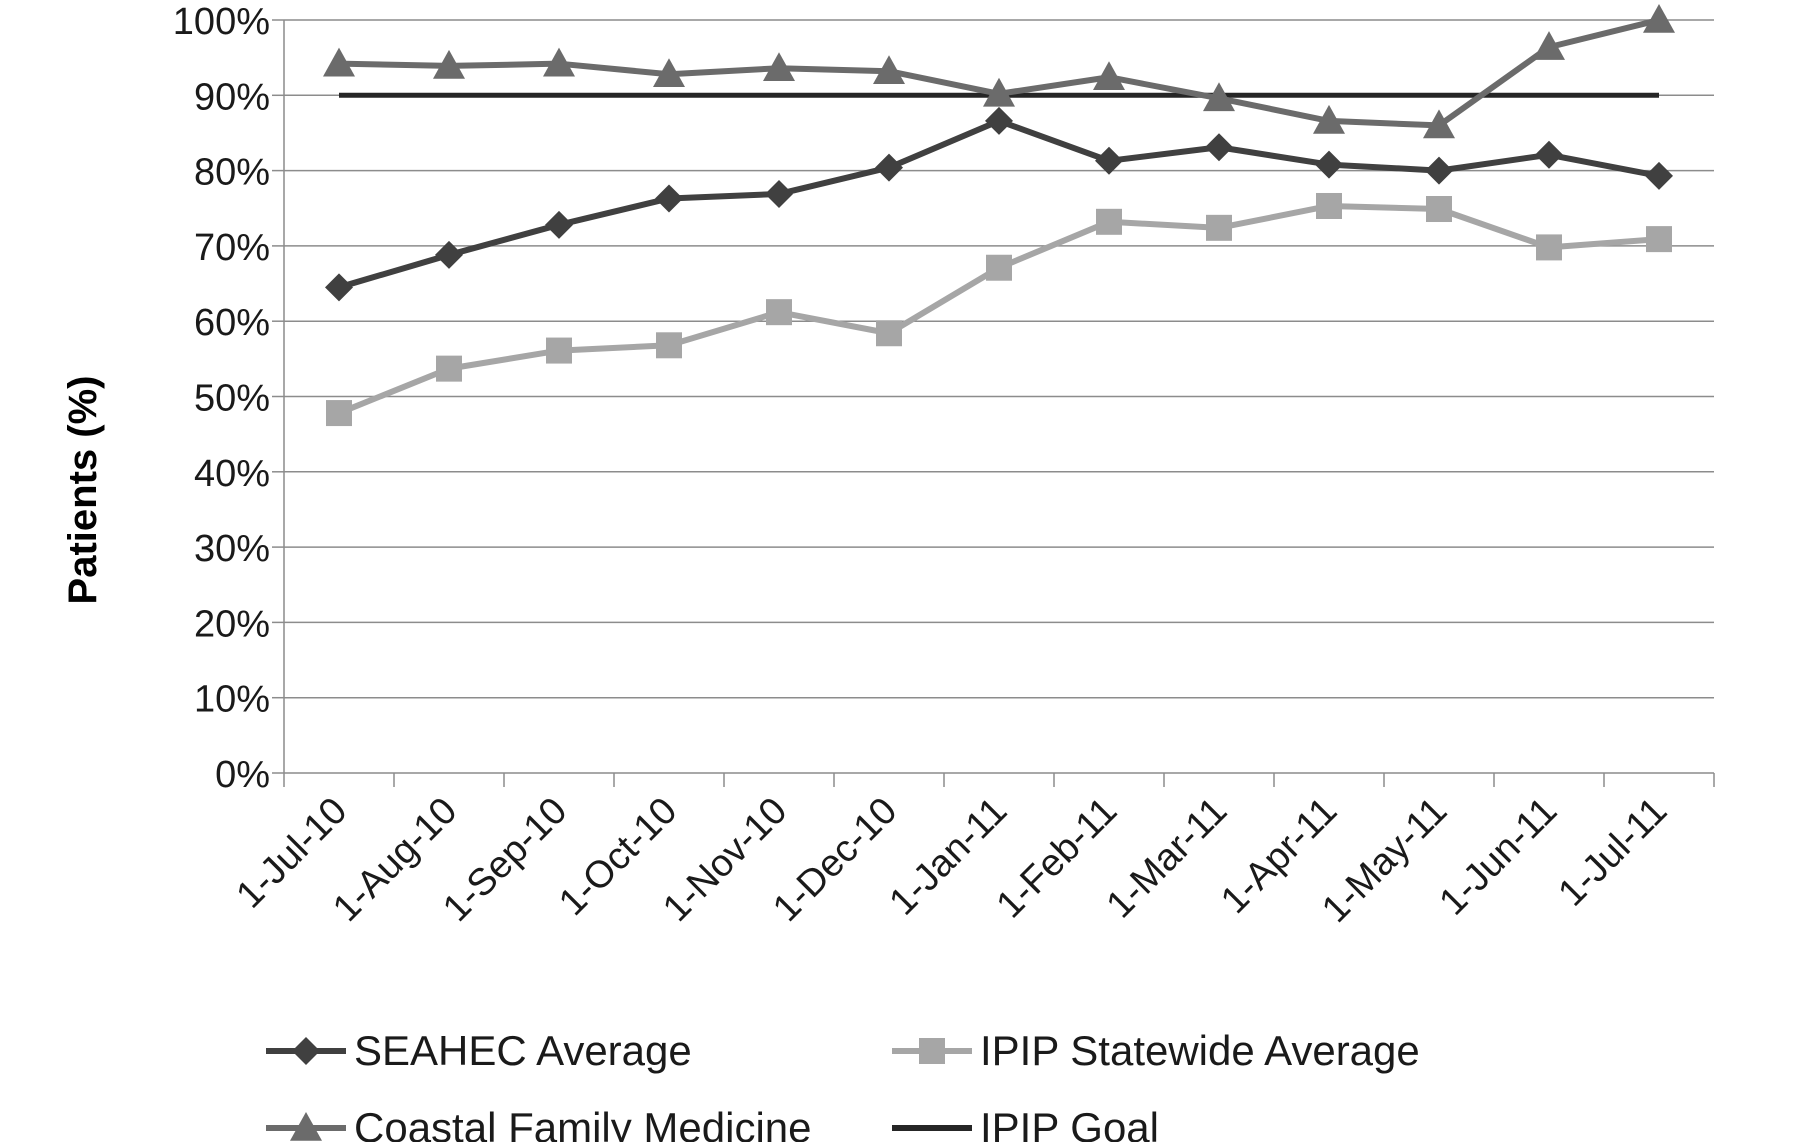  Describe the element at coordinates (242, 775) in the screenshot. I see `y-tick-label: 0%` at that location.